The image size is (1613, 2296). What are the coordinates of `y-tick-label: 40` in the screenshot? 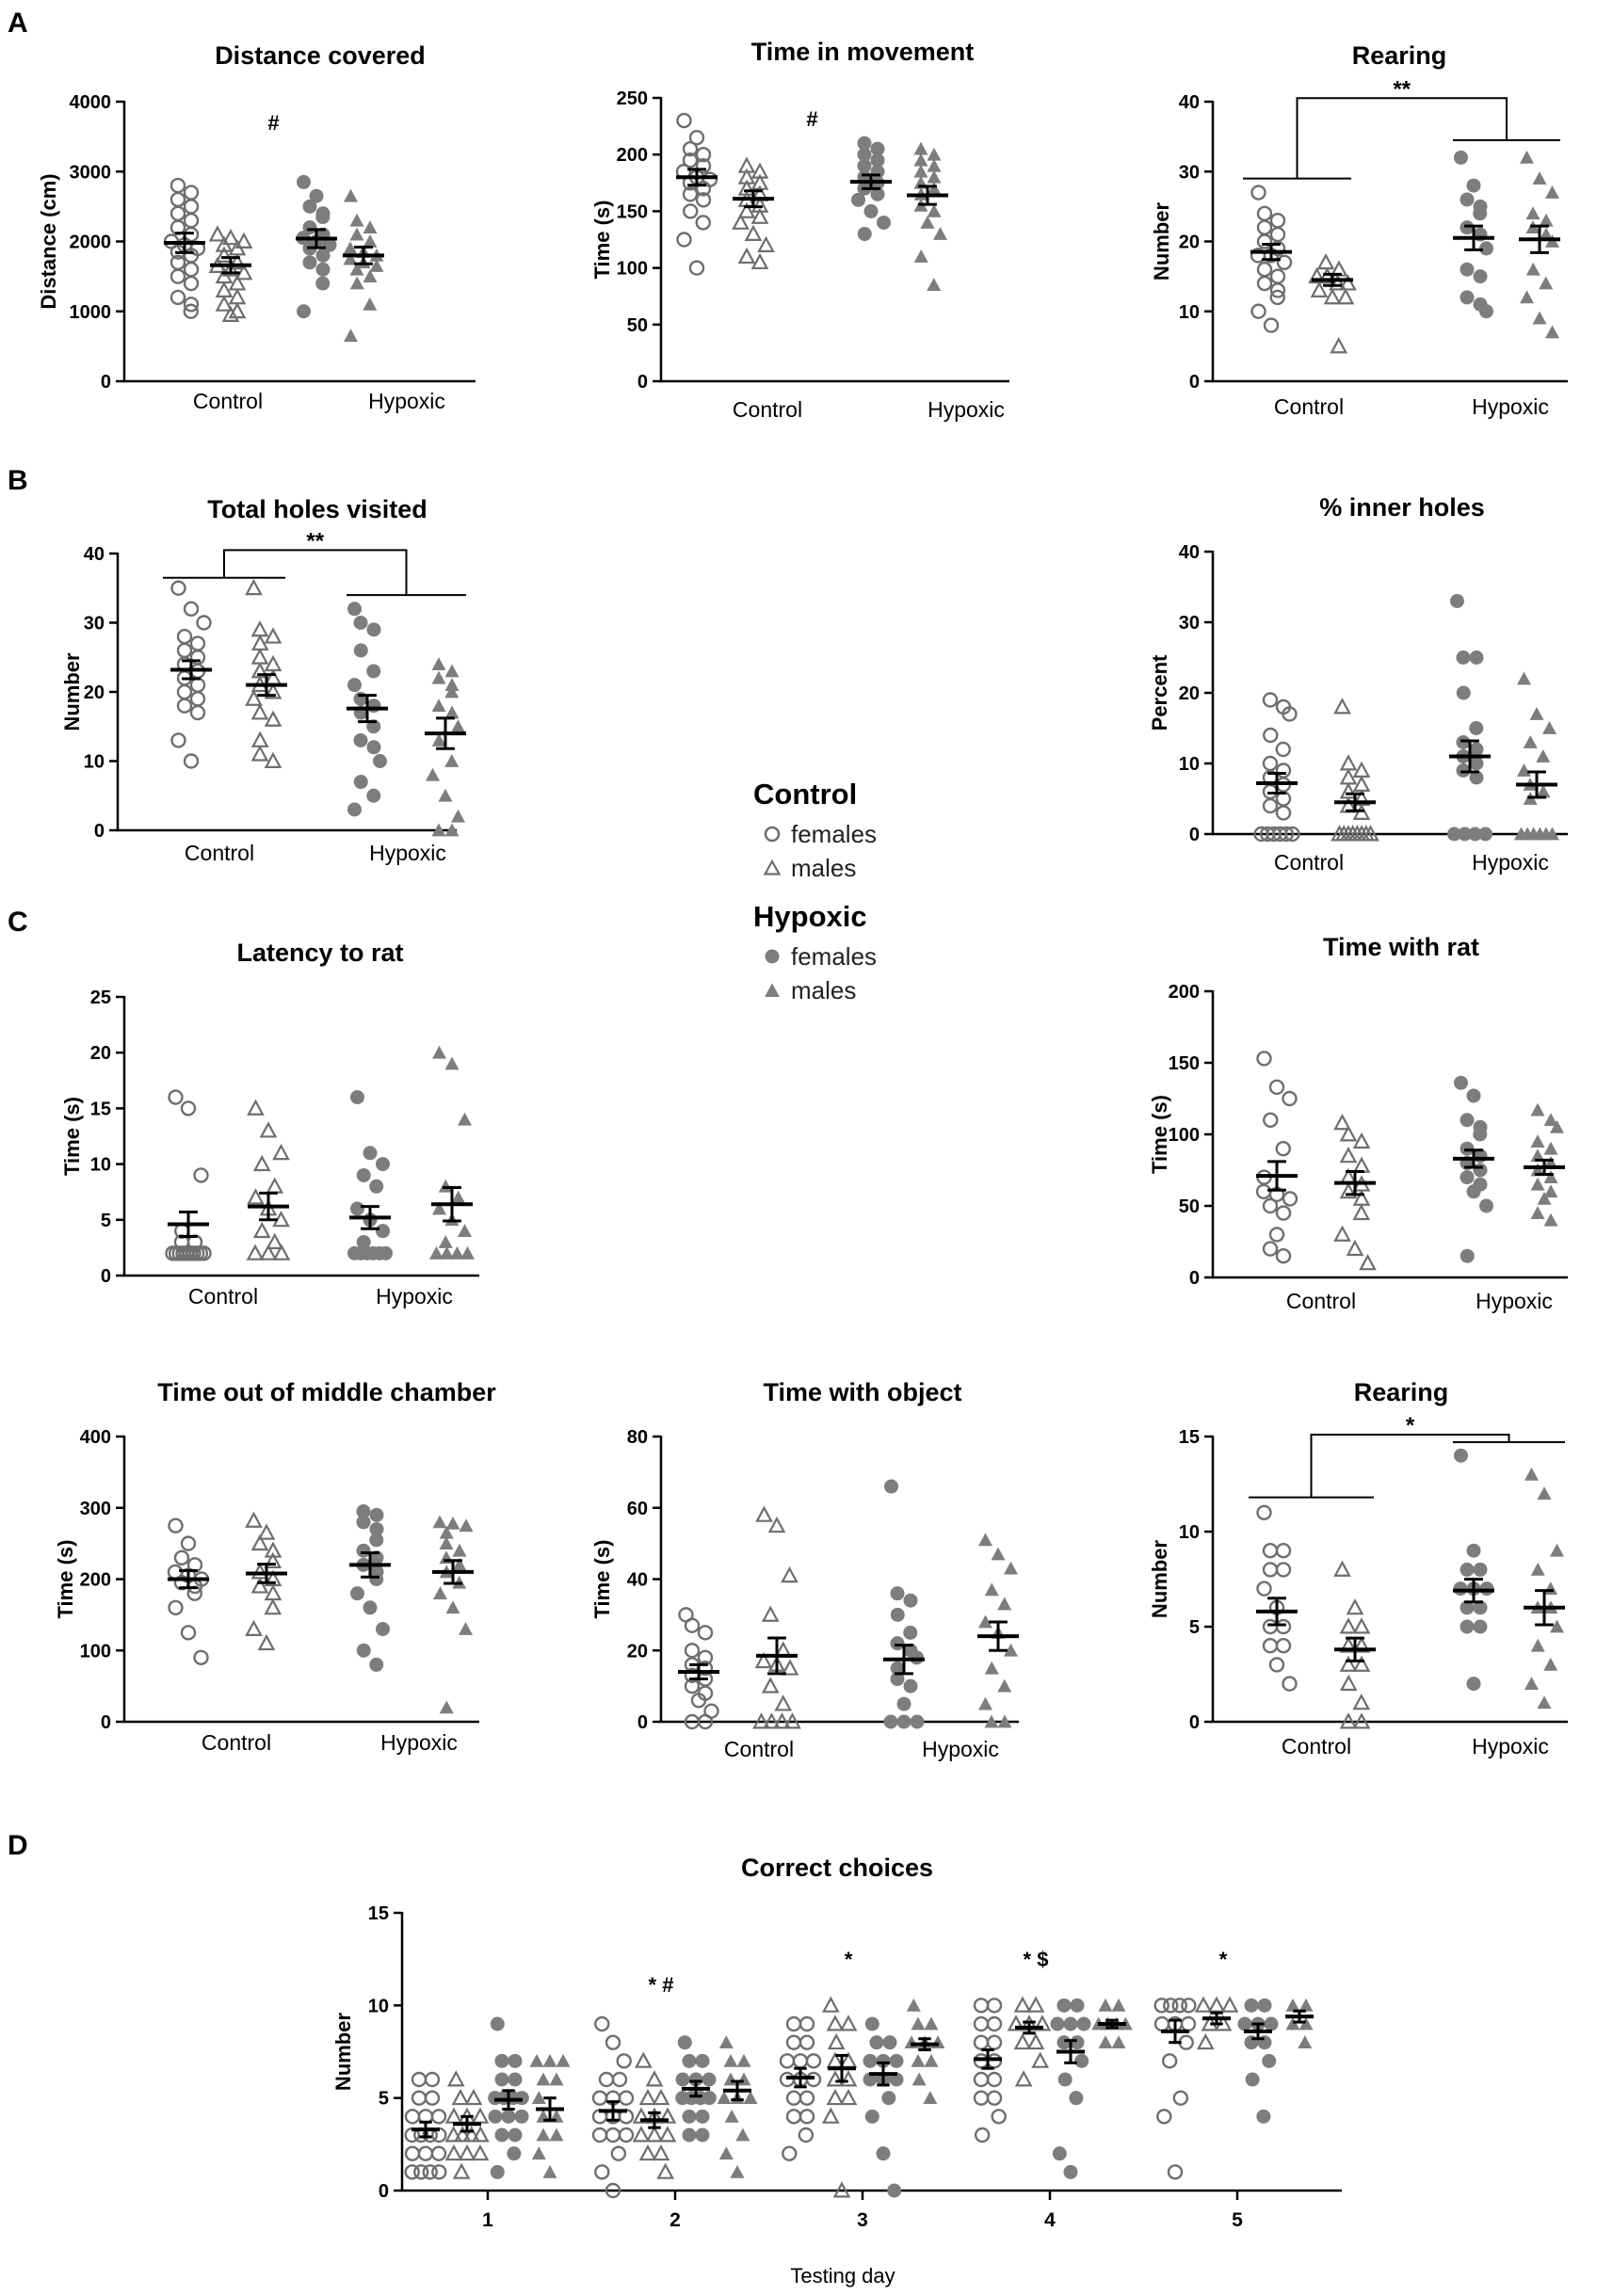 It's located at (1189, 103).